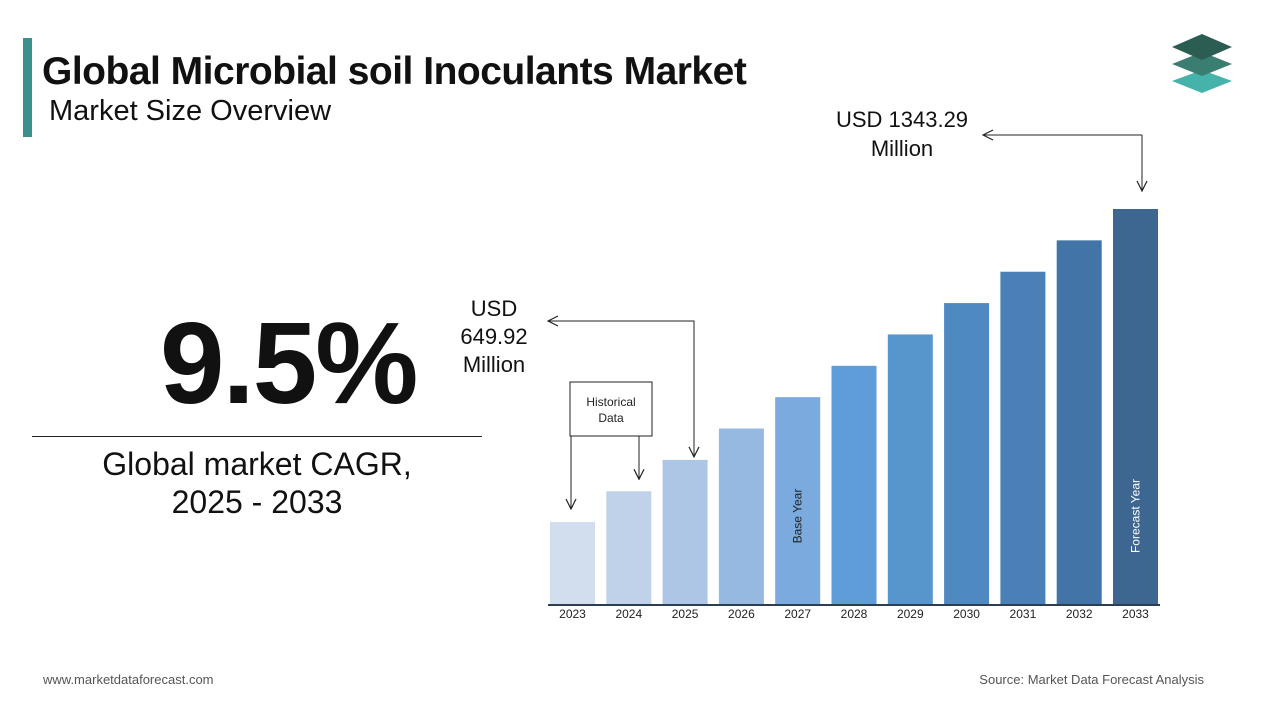  I want to click on bar-2026, so click(741, 516).